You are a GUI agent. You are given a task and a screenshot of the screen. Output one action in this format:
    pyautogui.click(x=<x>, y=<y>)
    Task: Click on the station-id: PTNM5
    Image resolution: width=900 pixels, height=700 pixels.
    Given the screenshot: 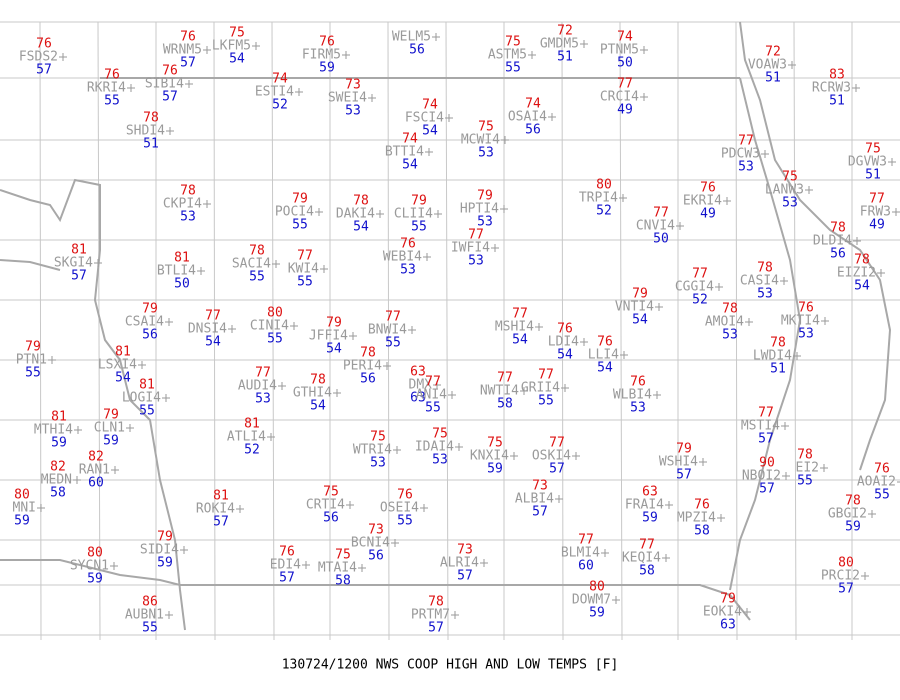 What is the action you would take?
    pyautogui.click(x=619, y=50)
    